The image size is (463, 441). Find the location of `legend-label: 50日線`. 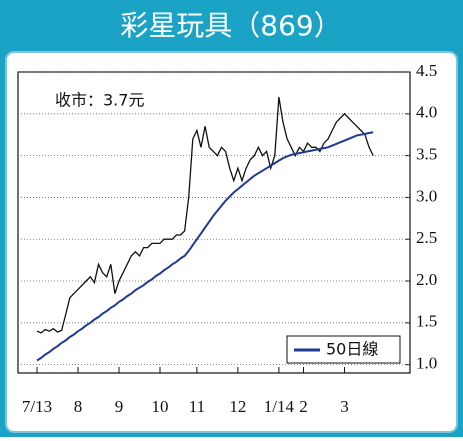

legend-label: 50日線 is located at coordinates (352, 349).